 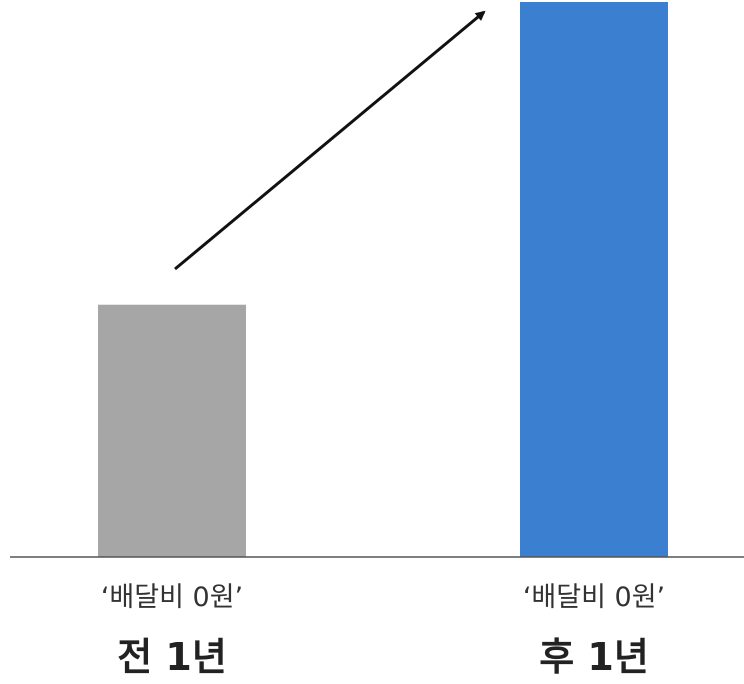 I want to click on category-1-line1: ‘배달비 0원’, so click(x=594, y=597).